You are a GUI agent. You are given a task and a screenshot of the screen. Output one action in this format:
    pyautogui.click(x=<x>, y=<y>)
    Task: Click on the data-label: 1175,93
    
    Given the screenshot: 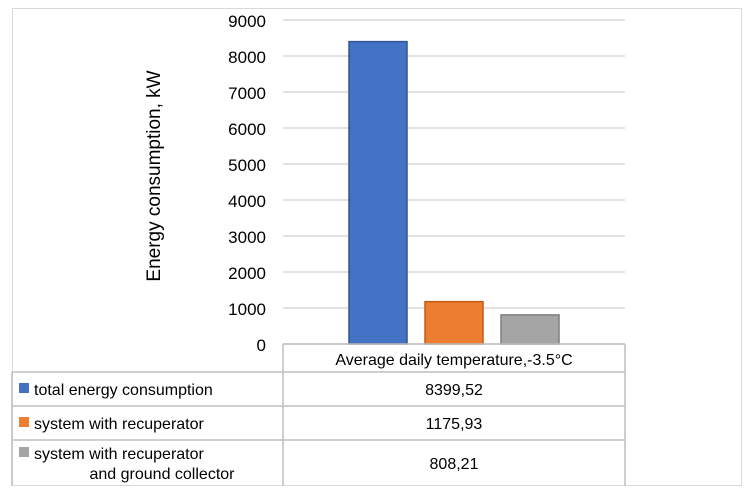 What is the action you would take?
    pyautogui.click(x=454, y=424)
    